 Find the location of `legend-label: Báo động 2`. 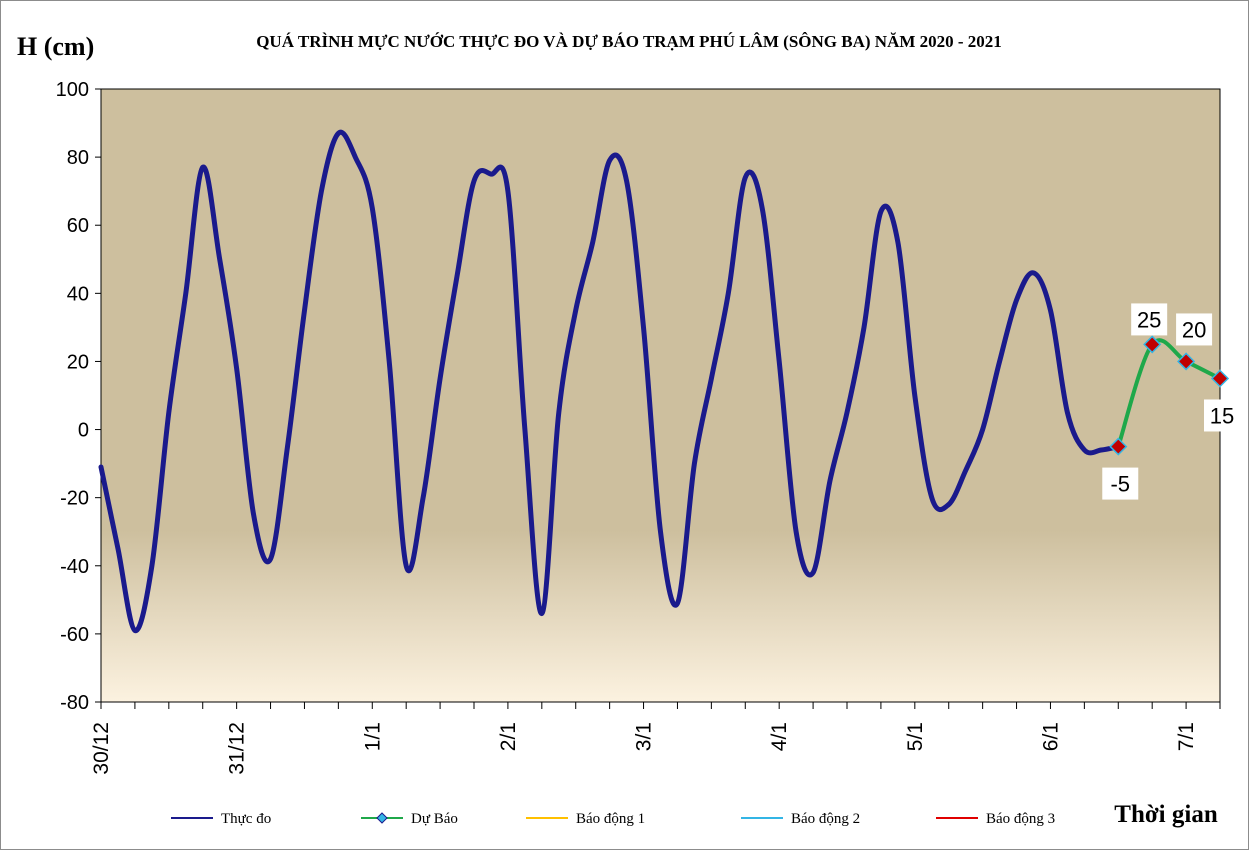

legend-label: Báo động 2 is located at coordinates (825, 819).